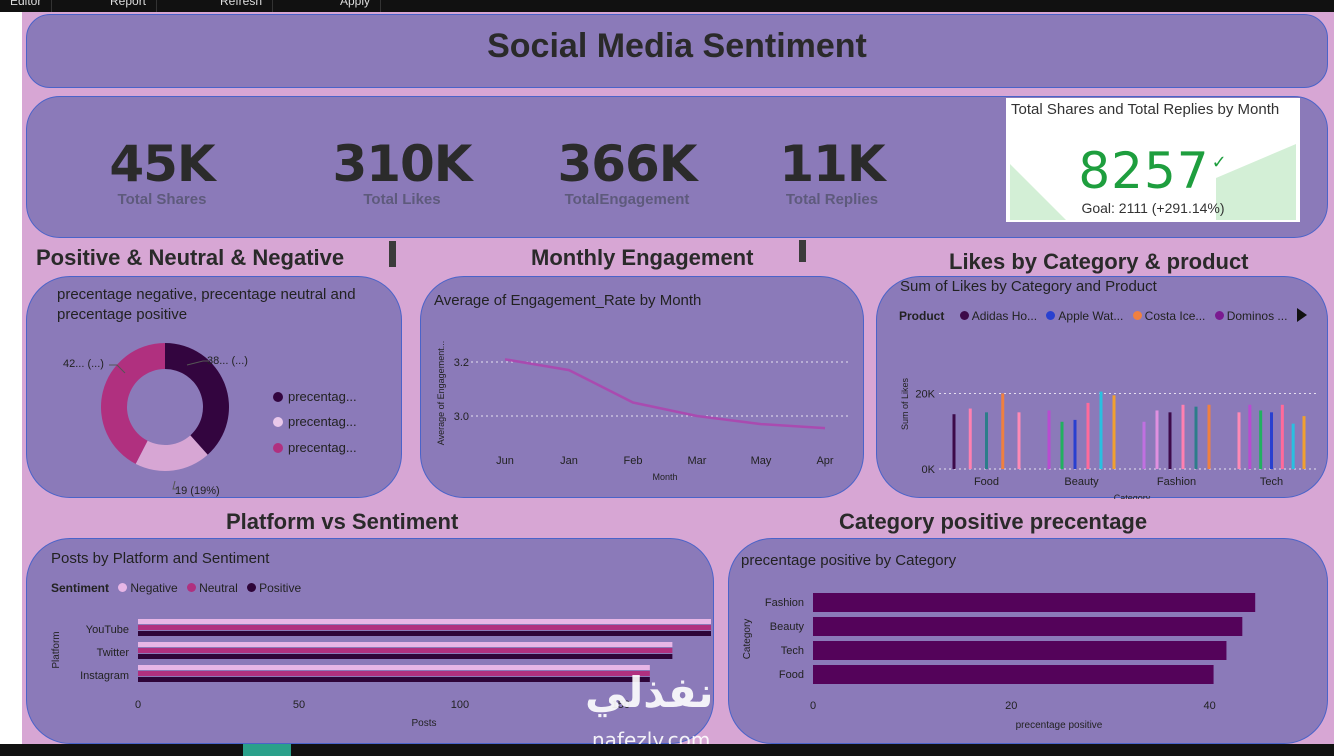  I want to click on page-margin, so click(11, 378).